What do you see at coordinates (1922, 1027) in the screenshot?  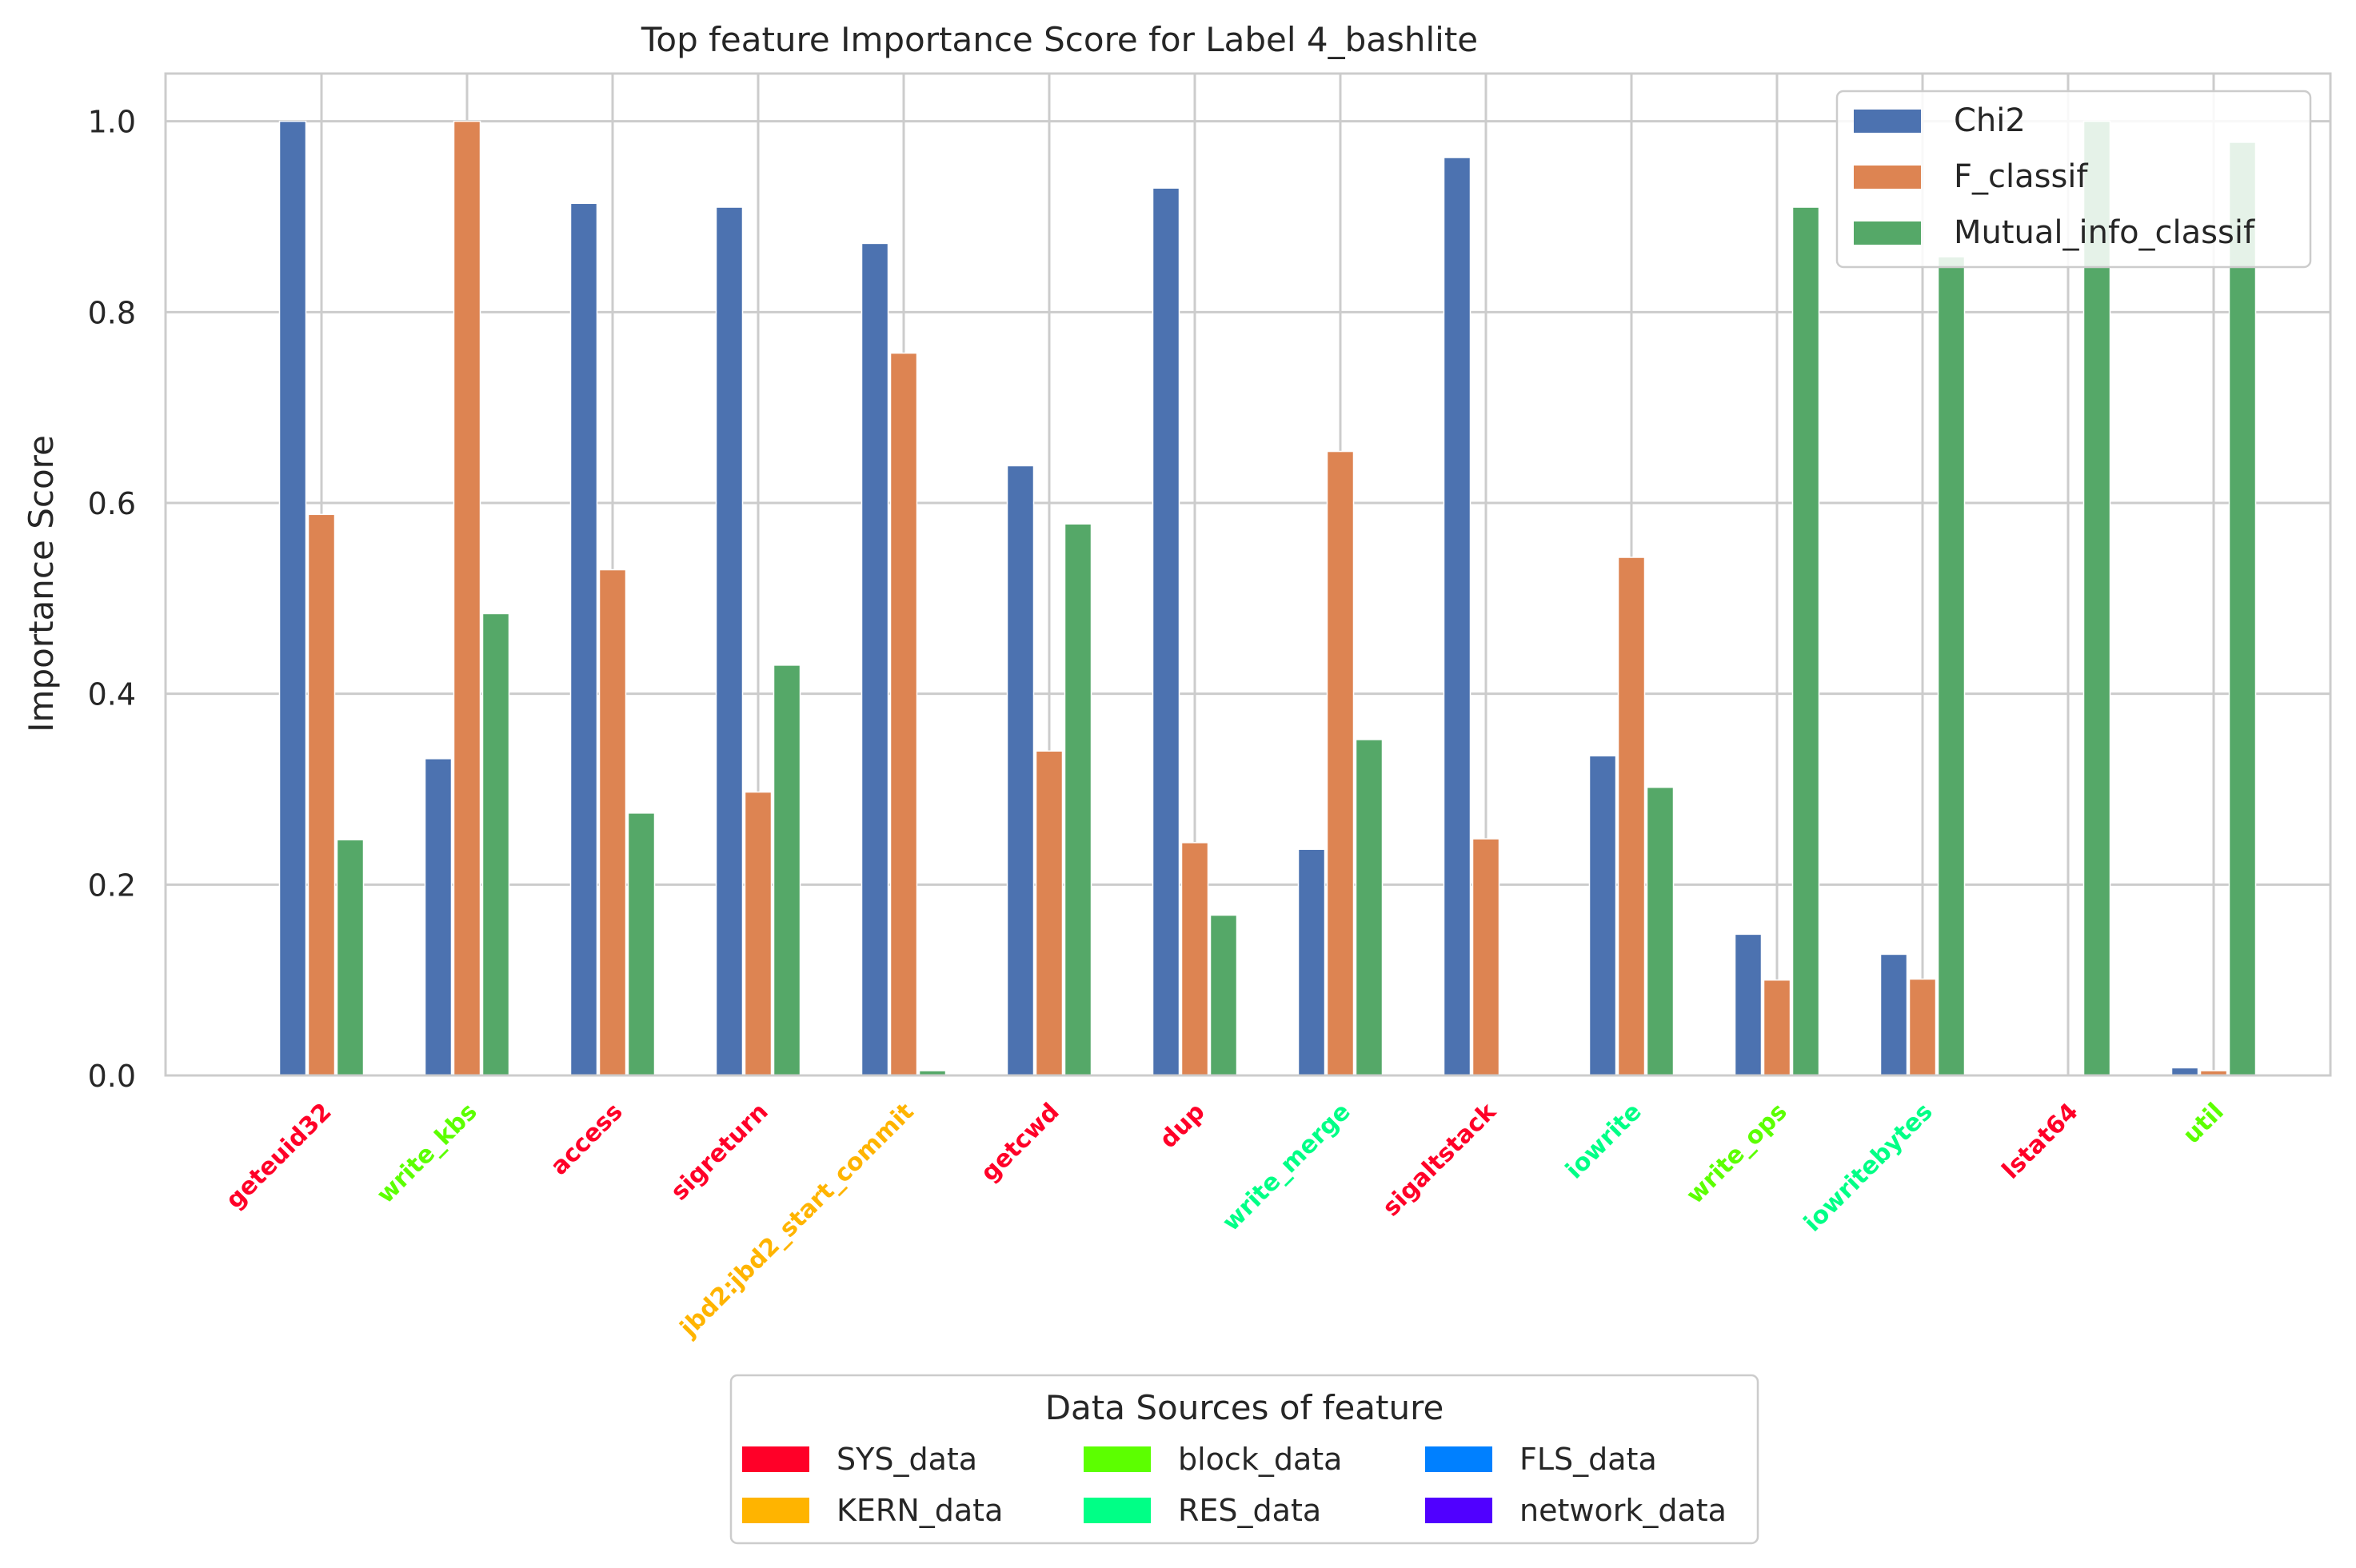 I see `bar-f-classif-iowritebytes` at bounding box center [1922, 1027].